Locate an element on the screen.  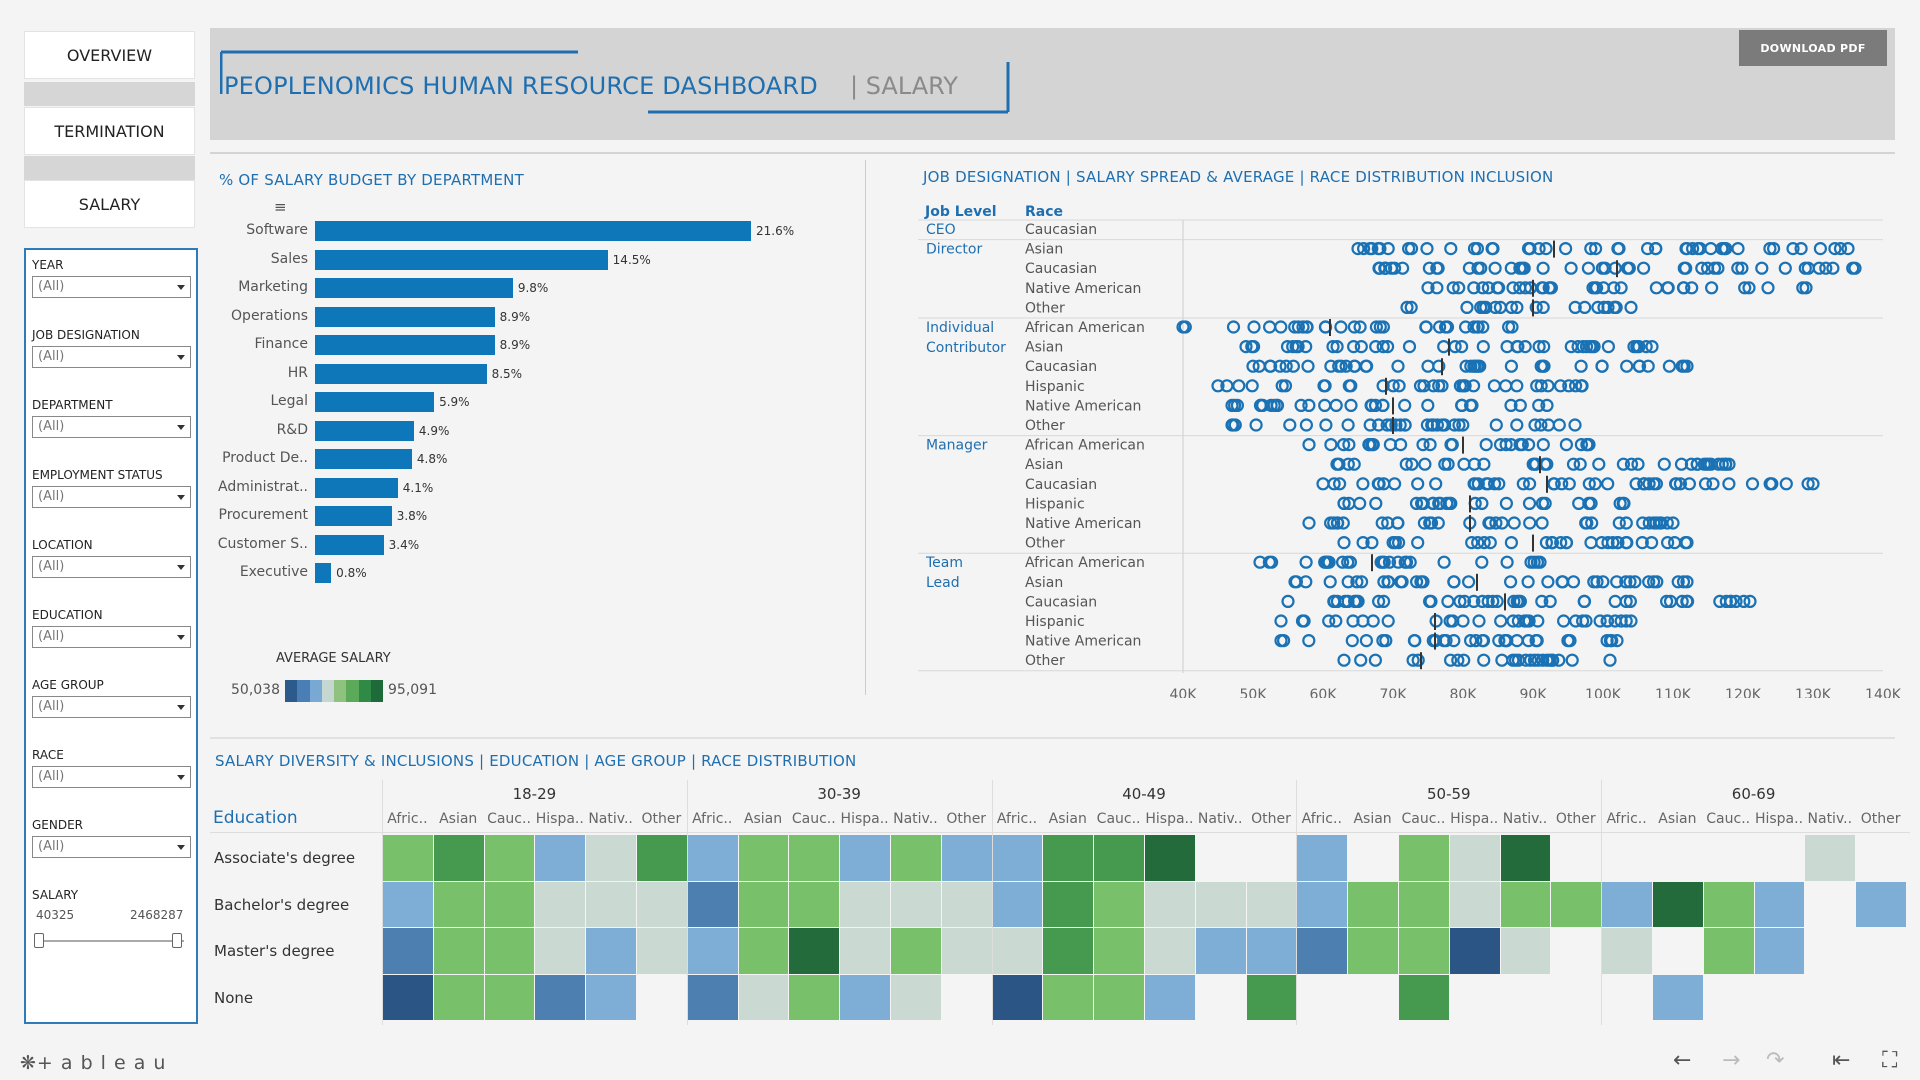
nav-overview: OVERVIEW is located at coordinates (109, 55).